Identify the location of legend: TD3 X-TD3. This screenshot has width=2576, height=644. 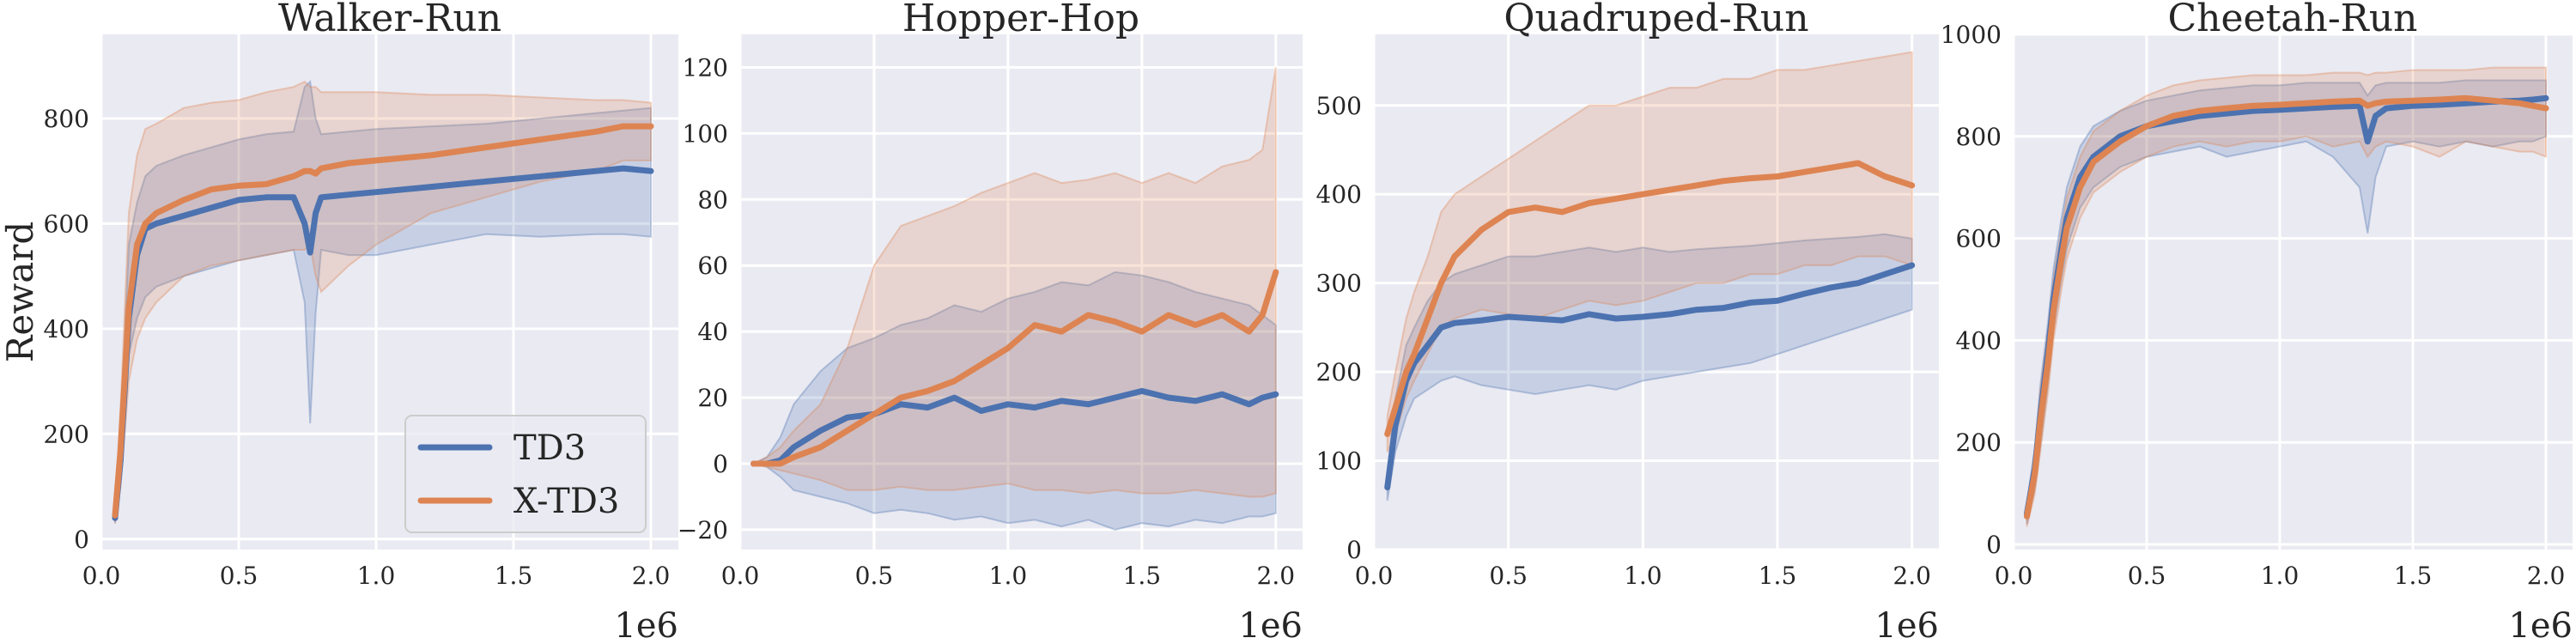
(525, 474).